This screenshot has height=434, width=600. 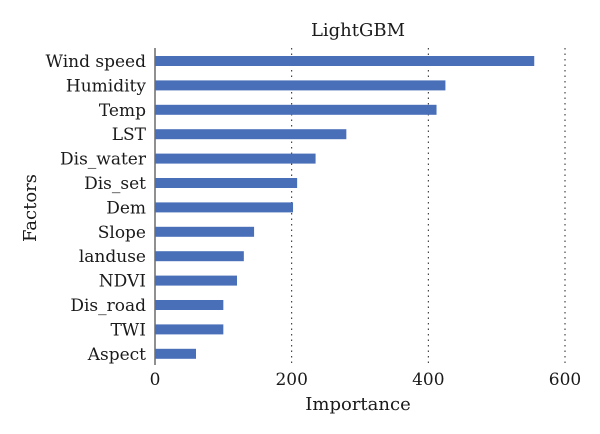 What do you see at coordinates (199, 256) in the screenshot?
I see `bar-landuse` at bounding box center [199, 256].